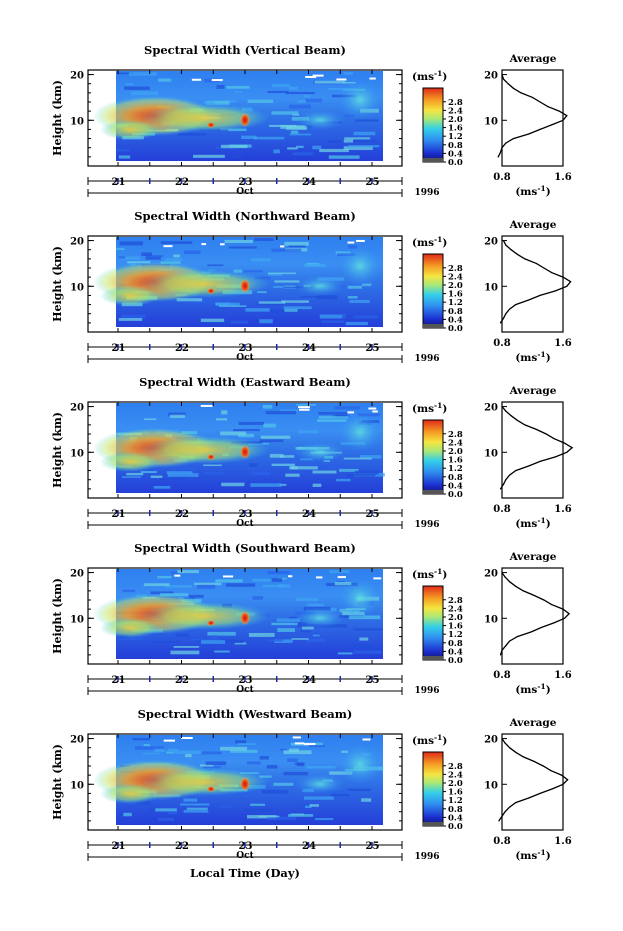  I want to click on warm-layer-lower, so click(130, 628).